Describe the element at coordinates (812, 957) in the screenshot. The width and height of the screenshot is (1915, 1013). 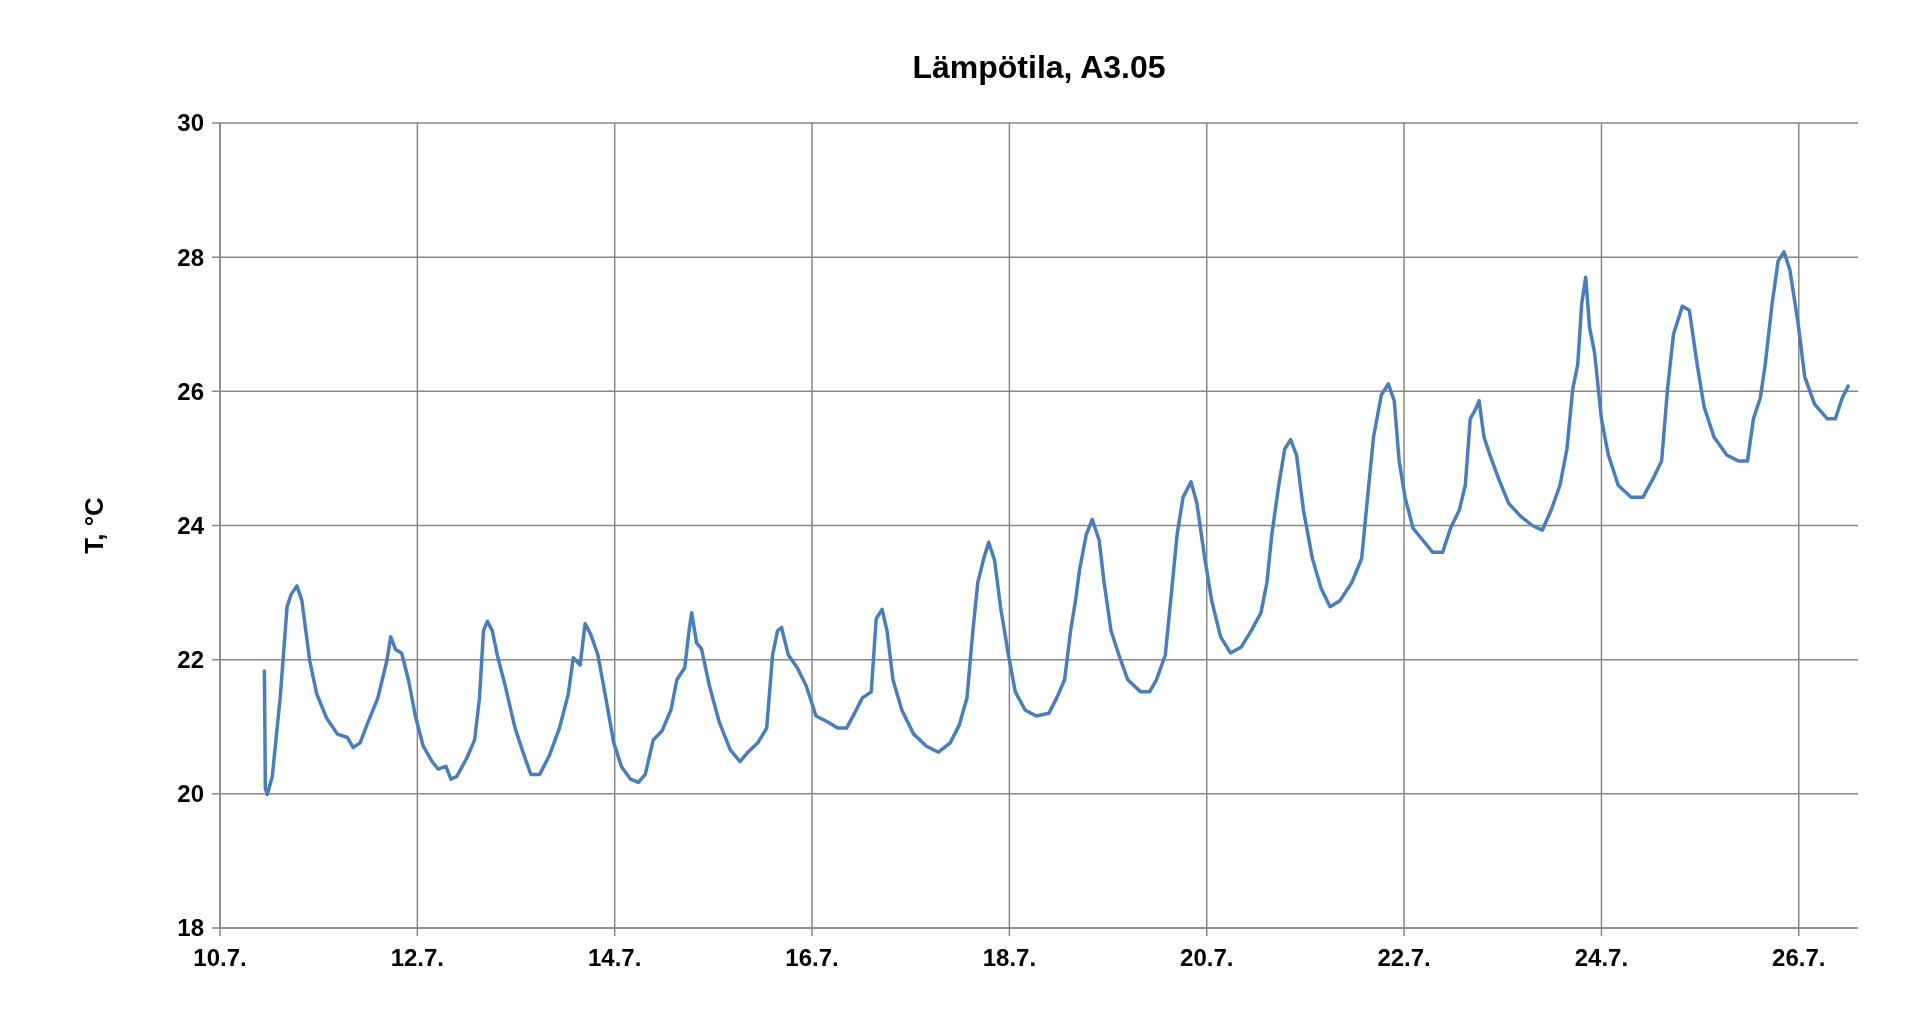
I see `x-tick-label: 16.7.` at that location.